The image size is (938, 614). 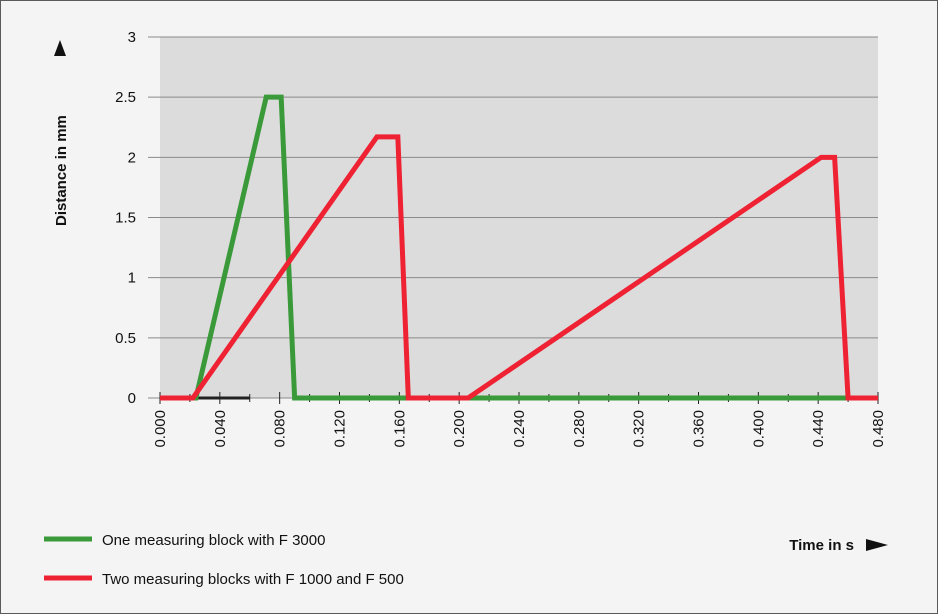 What do you see at coordinates (132, 278) in the screenshot?
I see `y-tick-label: 1` at bounding box center [132, 278].